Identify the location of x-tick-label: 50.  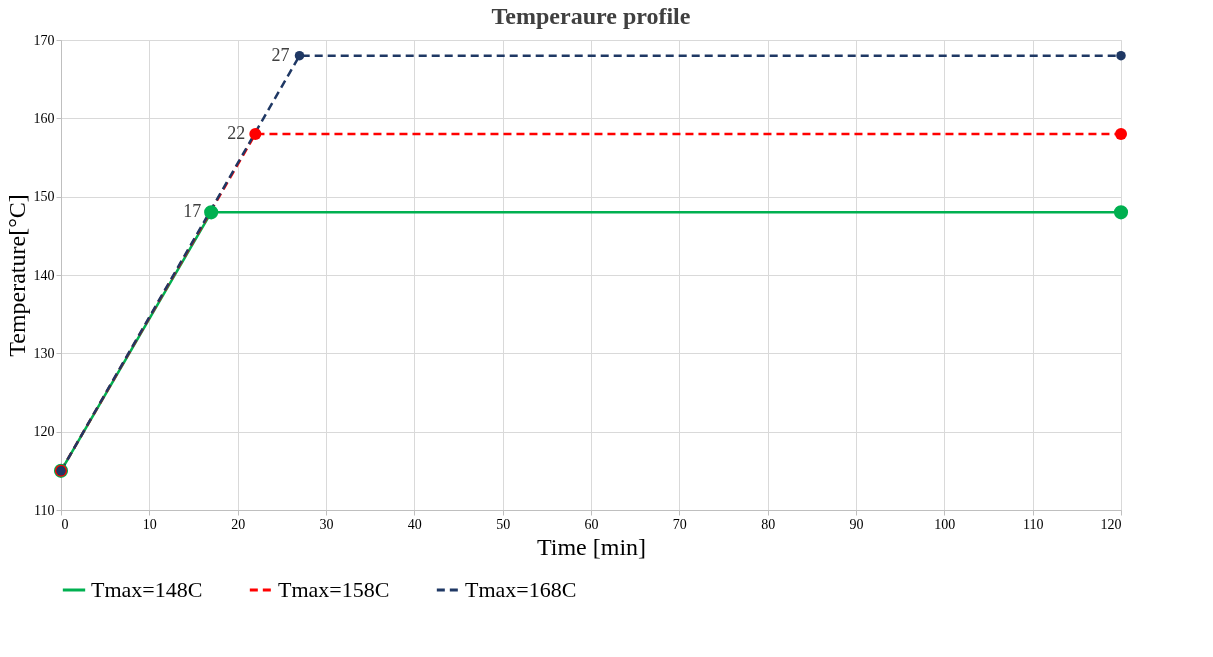
(503, 524).